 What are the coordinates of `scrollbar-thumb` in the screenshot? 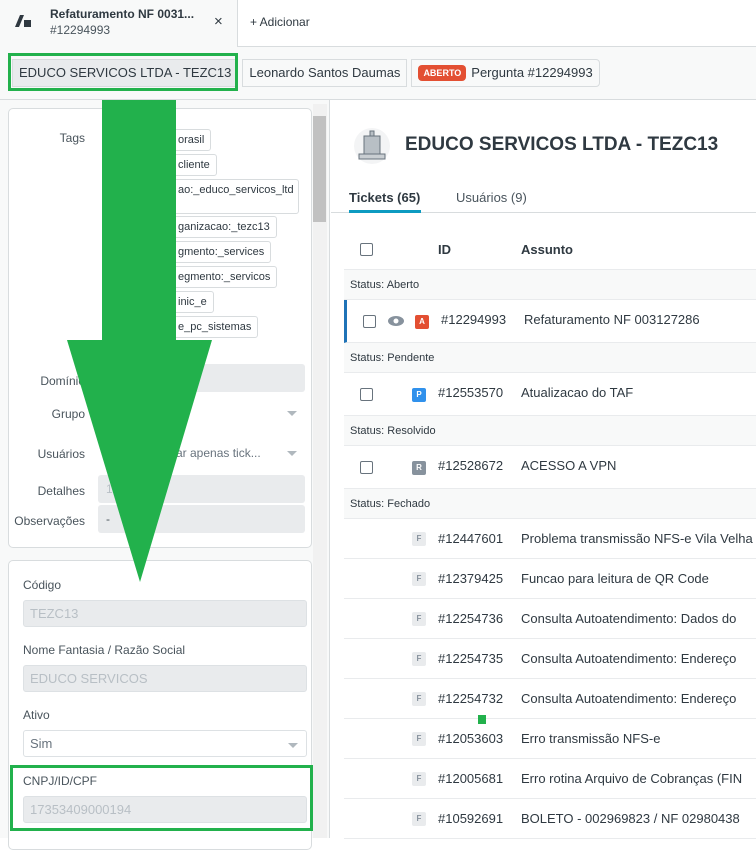 It's located at (319, 169).